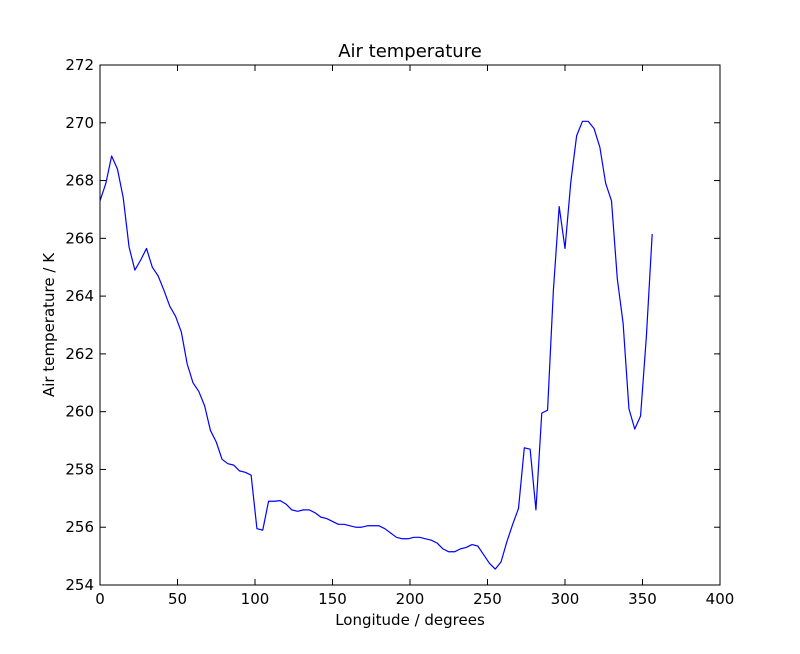  Describe the element at coordinates (177, 599) in the screenshot. I see `x-tick-label: 50` at that location.